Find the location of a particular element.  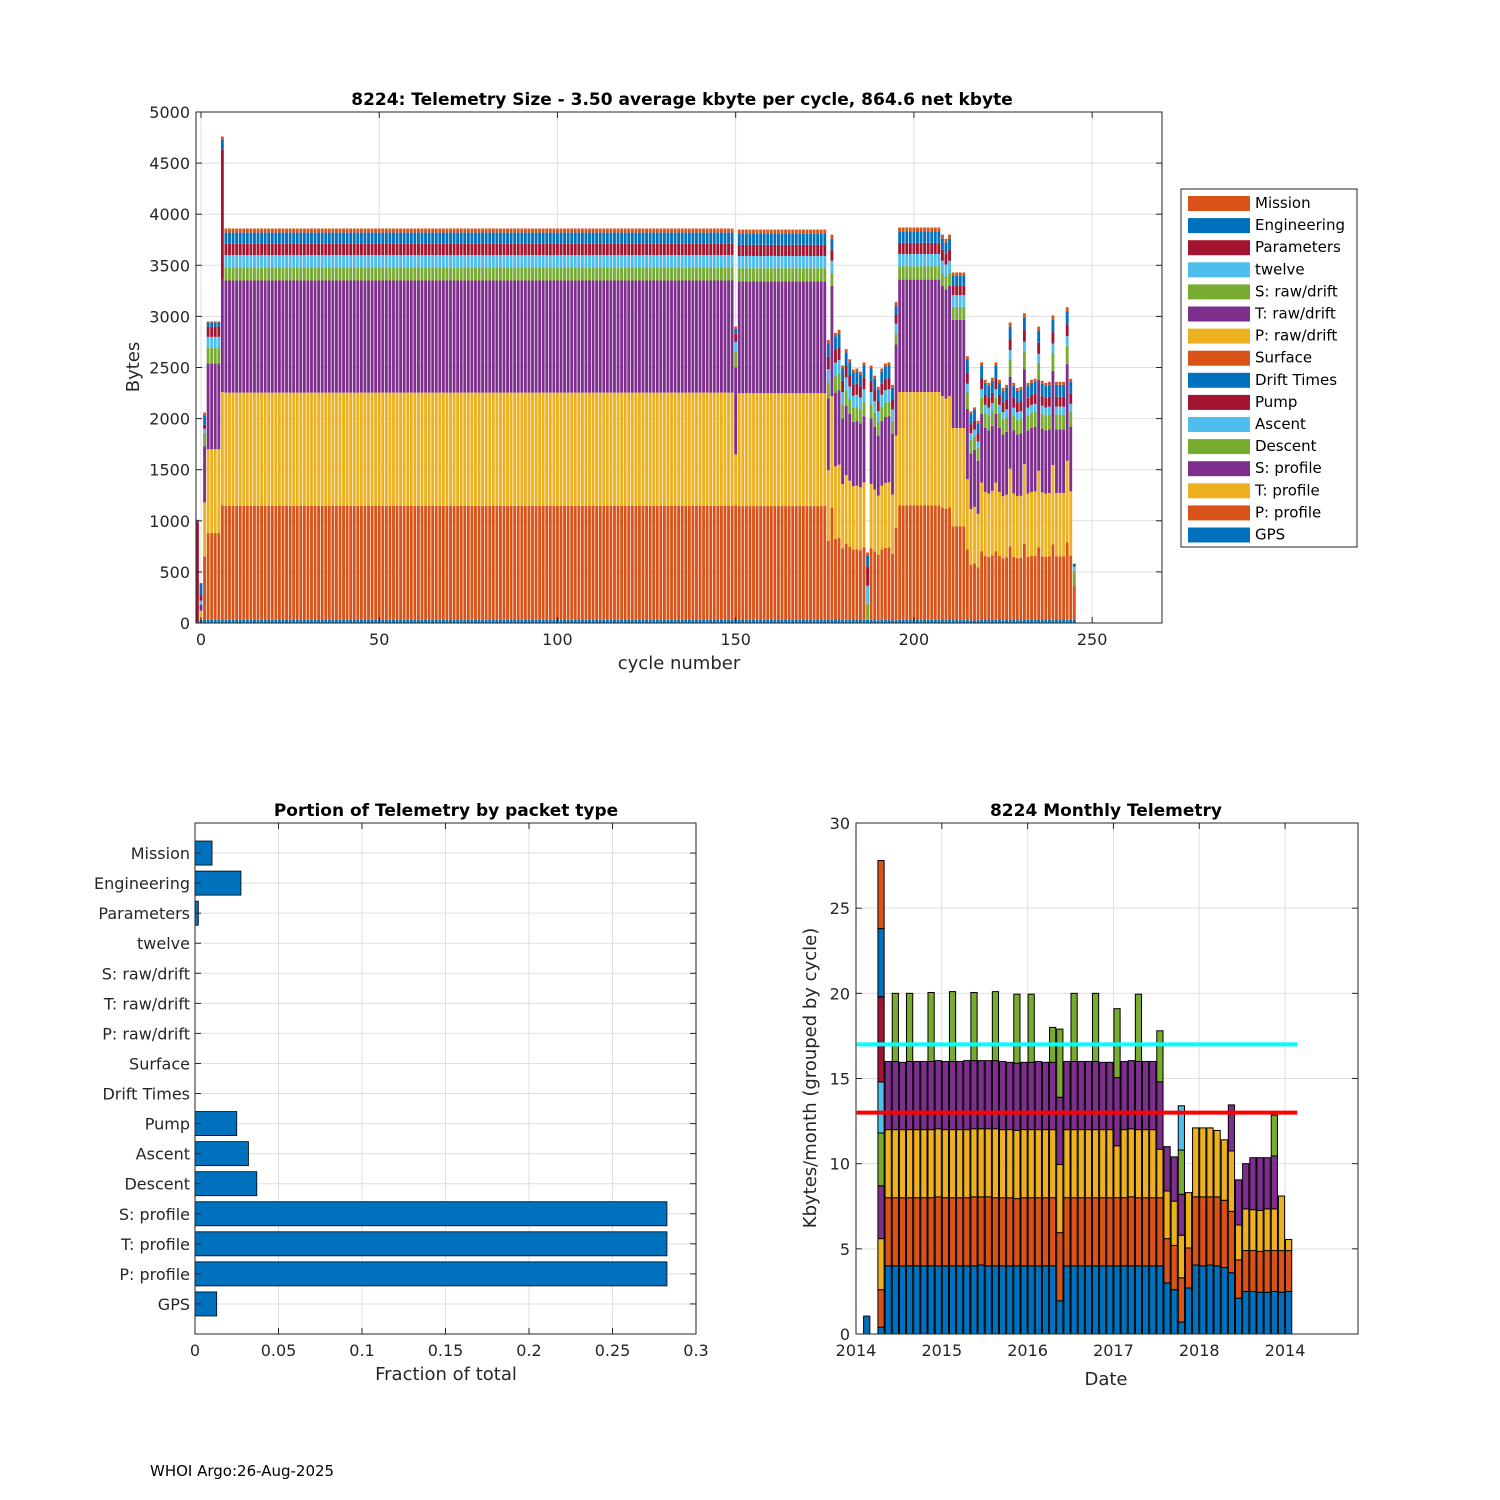

legend-label: Descent is located at coordinates (1286, 446).